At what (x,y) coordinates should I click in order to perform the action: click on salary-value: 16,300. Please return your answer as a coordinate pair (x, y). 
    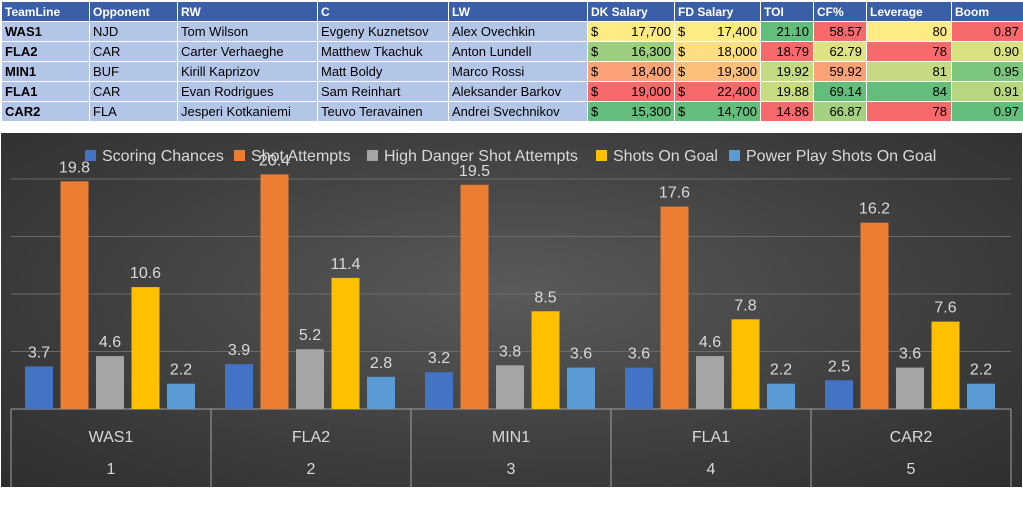
    Looking at the image, I should click on (651, 51).